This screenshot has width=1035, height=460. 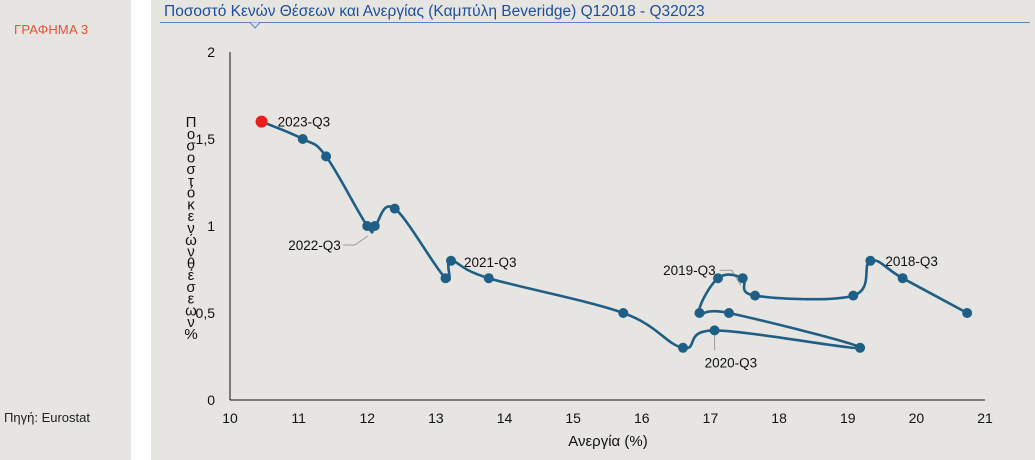 What do you see at coordinates (304, 122) in the screenshot?
I see `annotation-label: 2023-Q3` at bounding box center [304, 122].